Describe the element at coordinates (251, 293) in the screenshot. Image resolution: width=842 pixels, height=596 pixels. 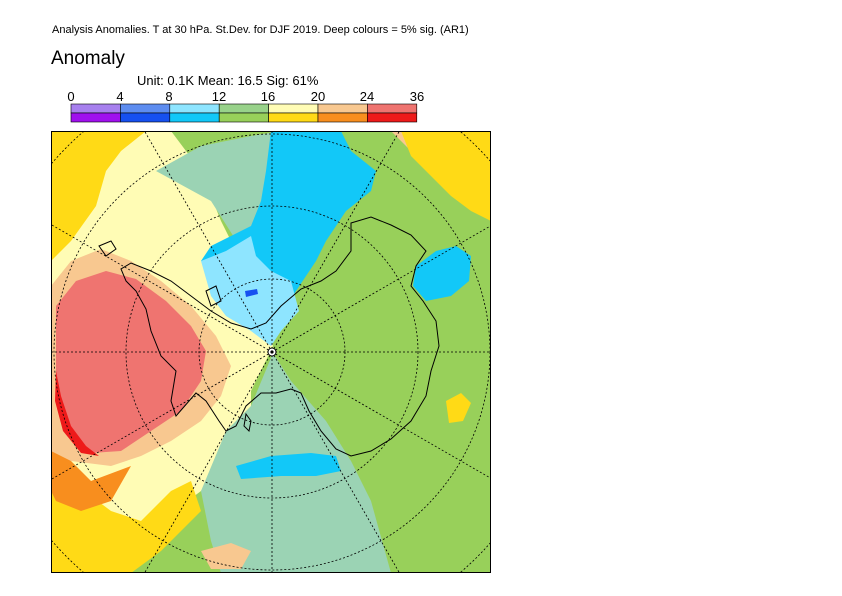
I see `anomaly-region-deep-blue` at that location.